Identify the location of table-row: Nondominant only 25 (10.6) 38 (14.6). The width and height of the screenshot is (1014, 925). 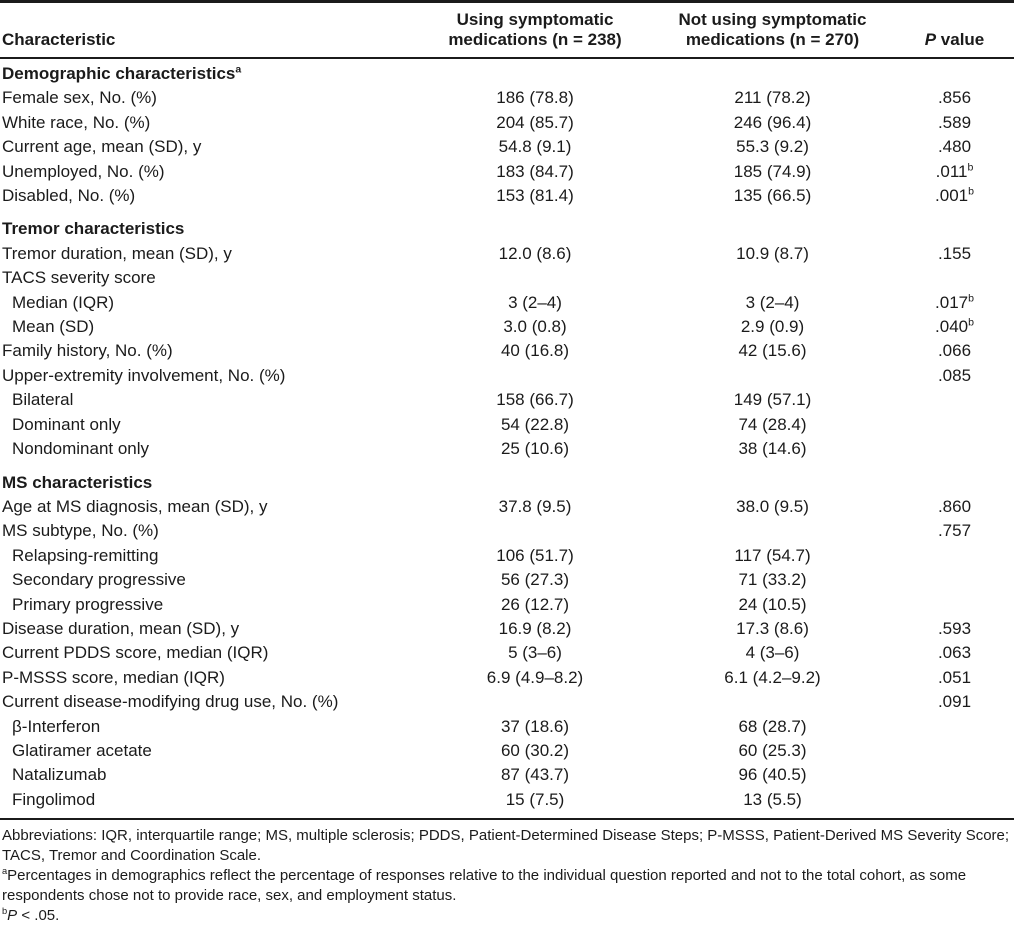
(507, 449).